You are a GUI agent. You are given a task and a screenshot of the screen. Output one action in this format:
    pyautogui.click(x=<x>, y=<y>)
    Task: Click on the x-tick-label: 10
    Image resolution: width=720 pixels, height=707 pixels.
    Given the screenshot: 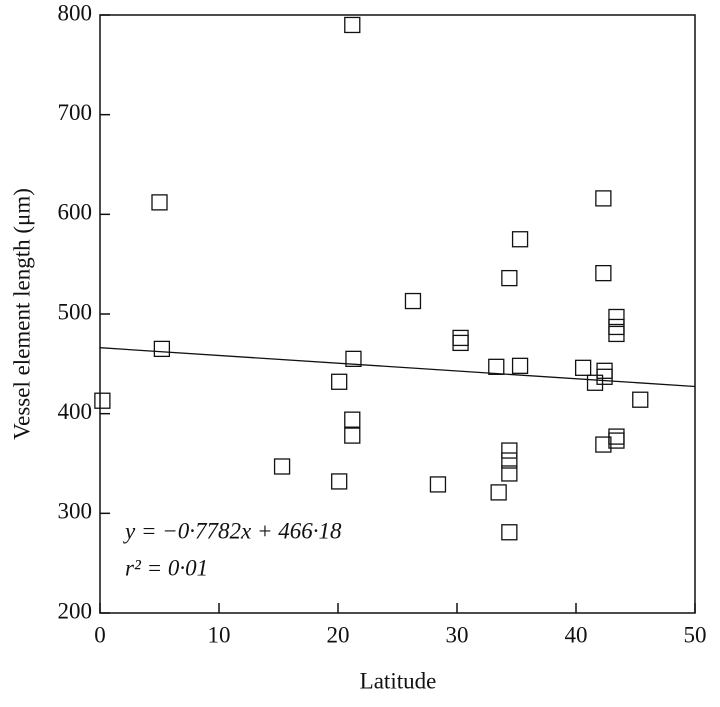 What is the action you would take?
    pyautogui.click(x=219, y=634)
    